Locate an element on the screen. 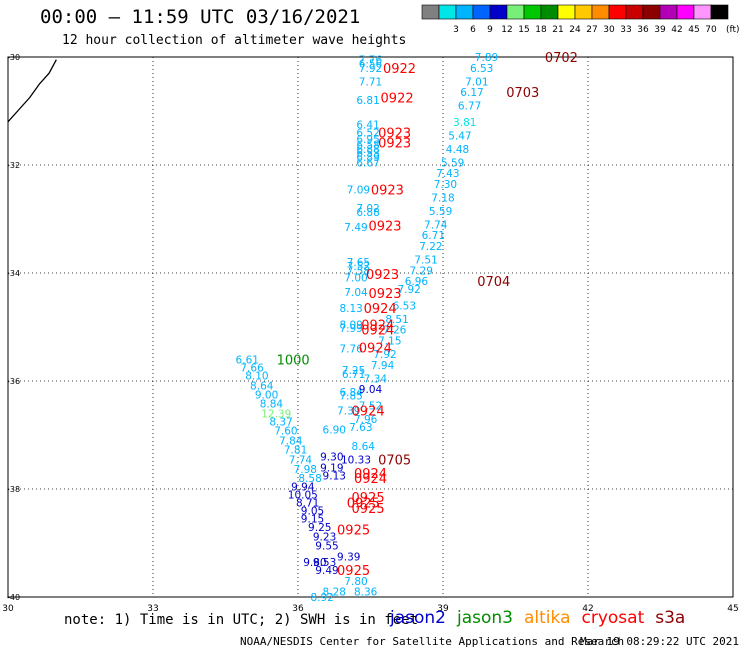  wave-height-label: 8.84 is located at coordinates (272, 405).